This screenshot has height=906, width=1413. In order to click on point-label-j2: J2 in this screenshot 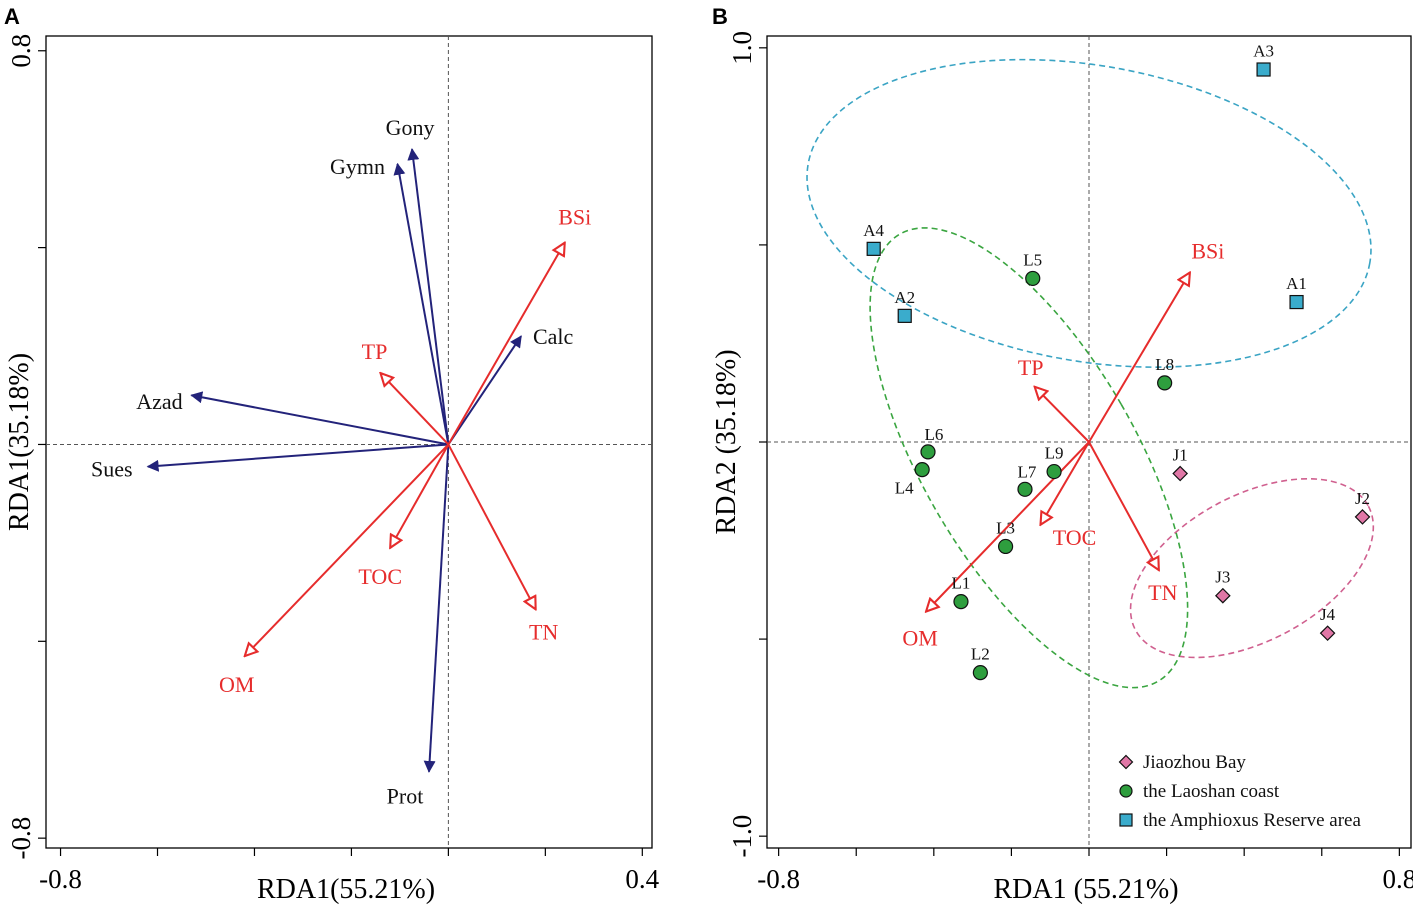, I will do `click(1362, 498)`.